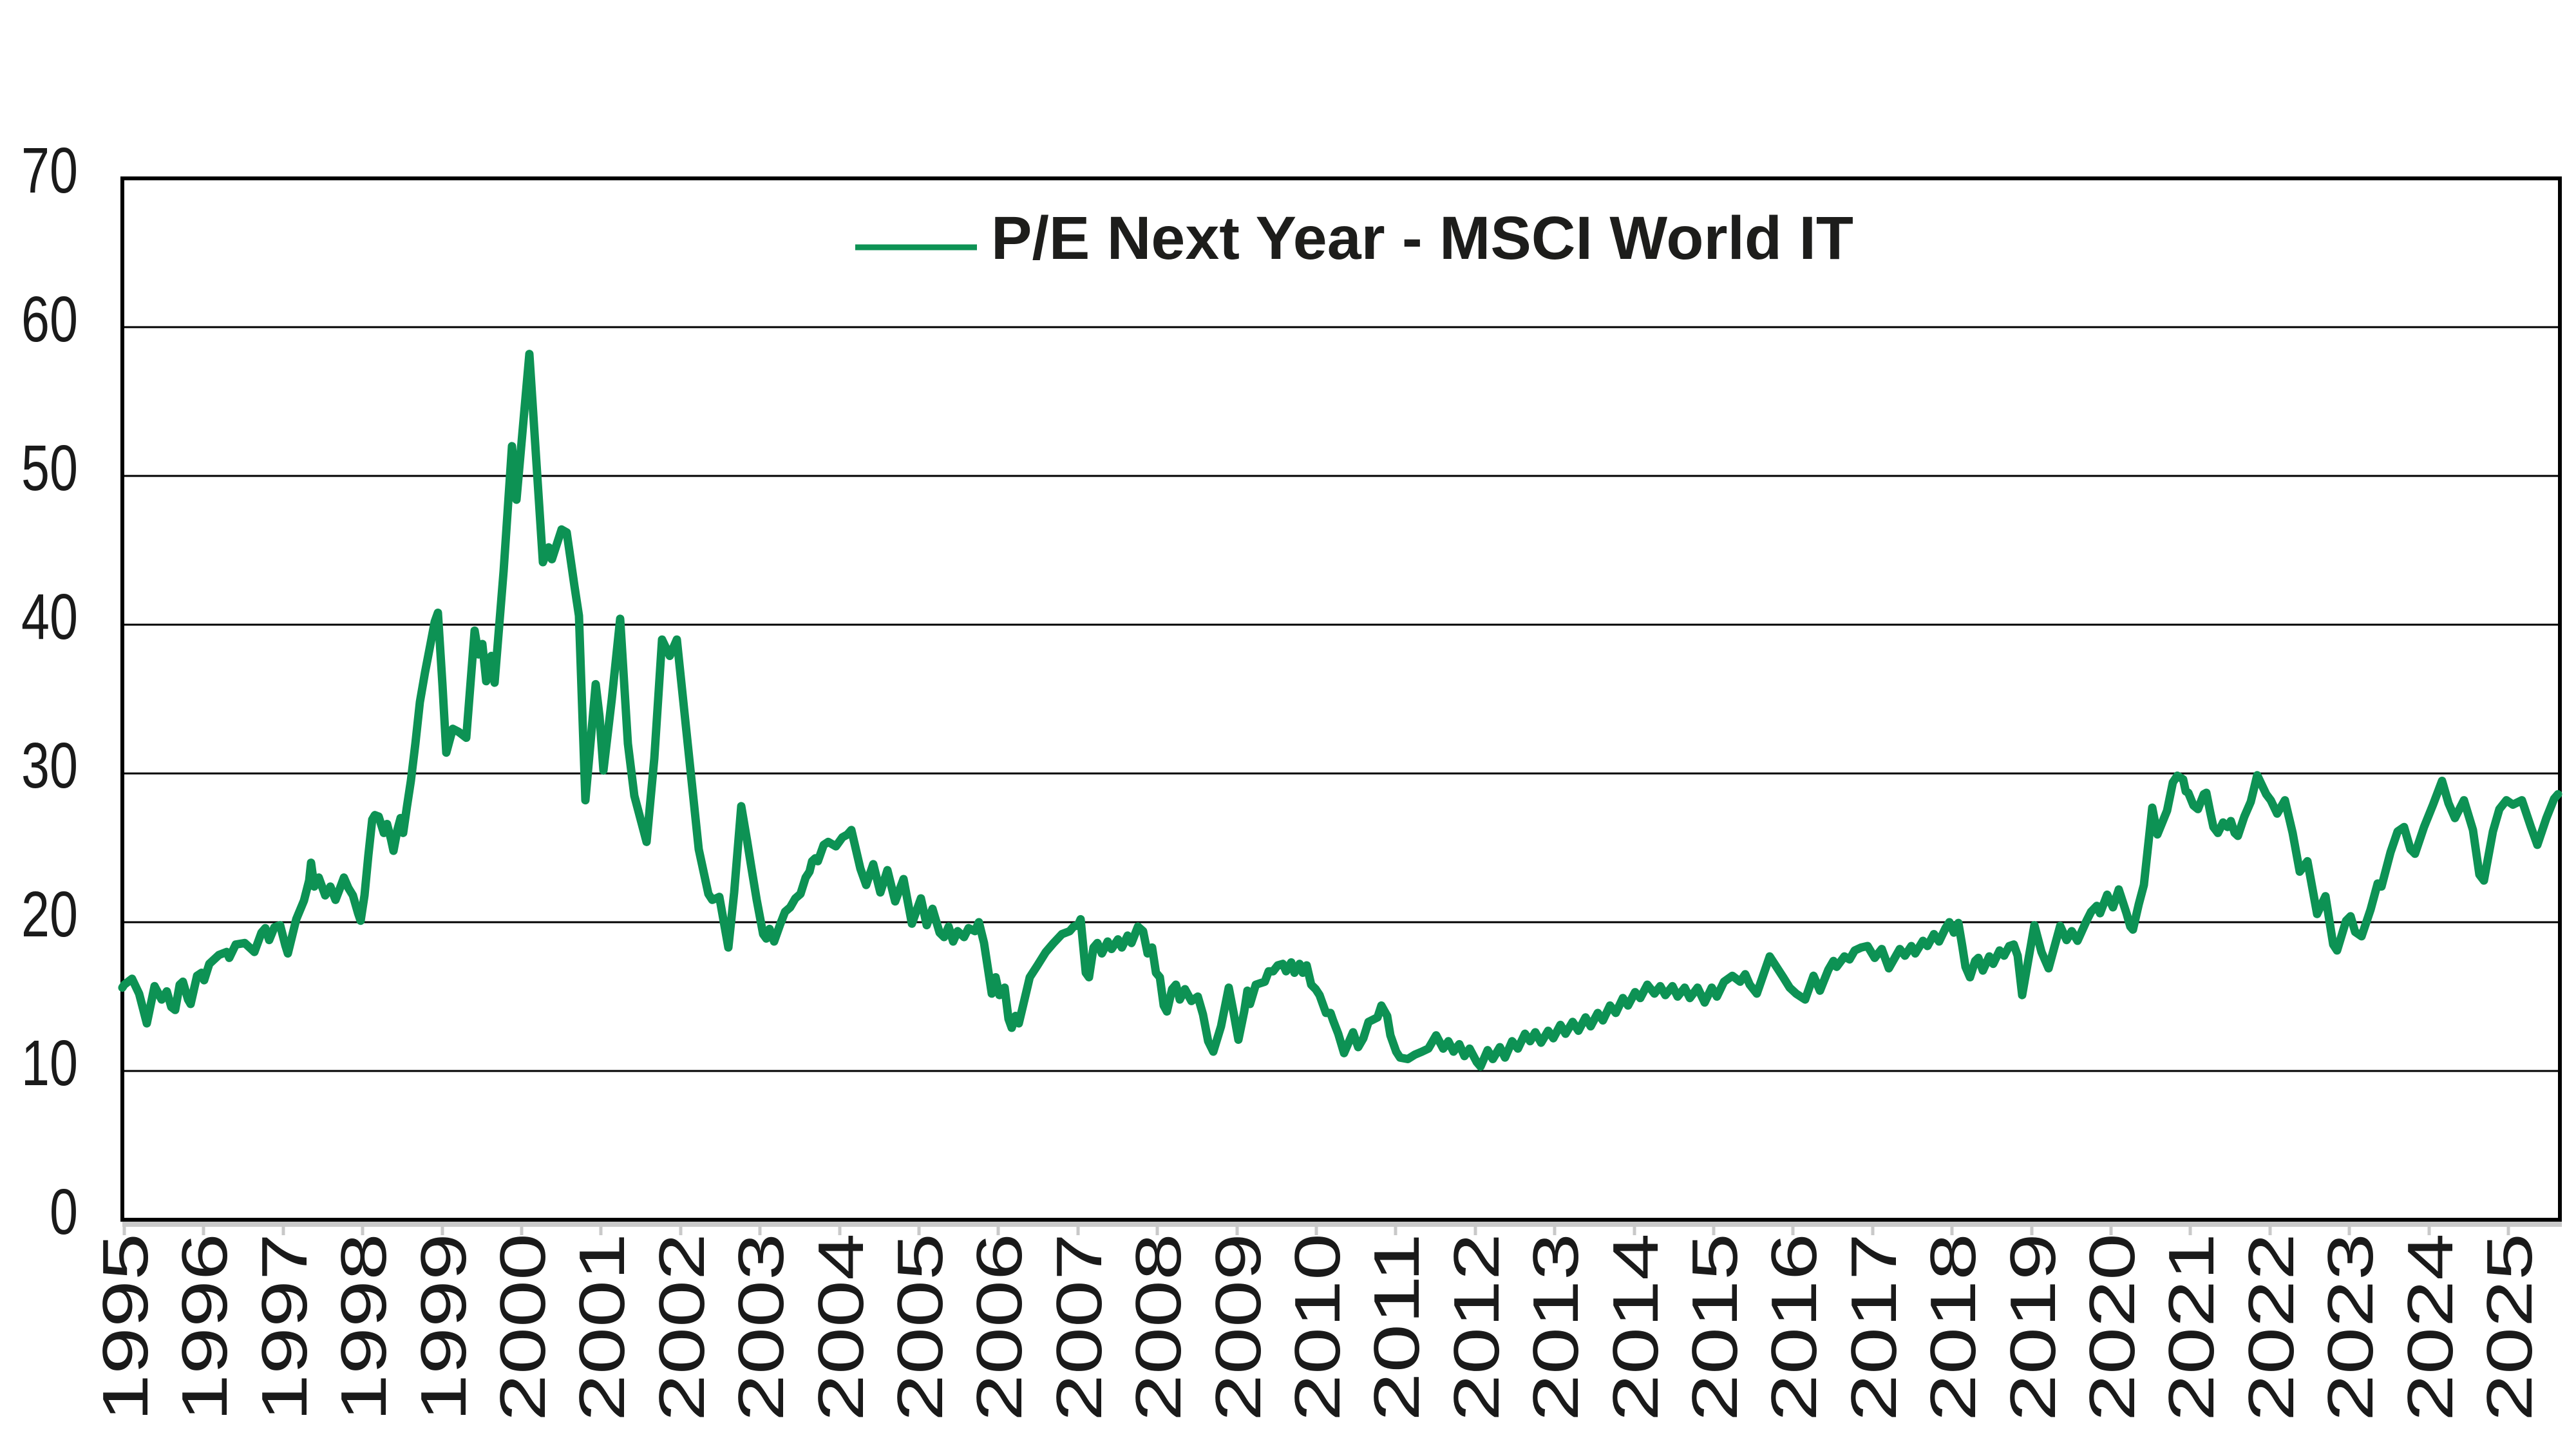 This screenshot has height=1449, width=2576. Describe the element at coordinates (761, 1327) in the screenshot. I see `svg-text: 2003` at that location.